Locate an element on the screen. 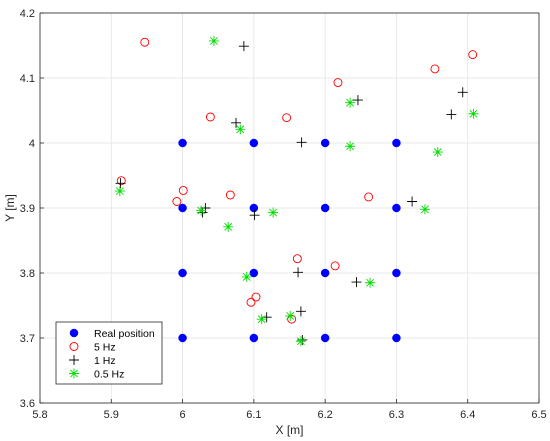  y-axis-label: Y [m] is located at coordinates (10, 208).